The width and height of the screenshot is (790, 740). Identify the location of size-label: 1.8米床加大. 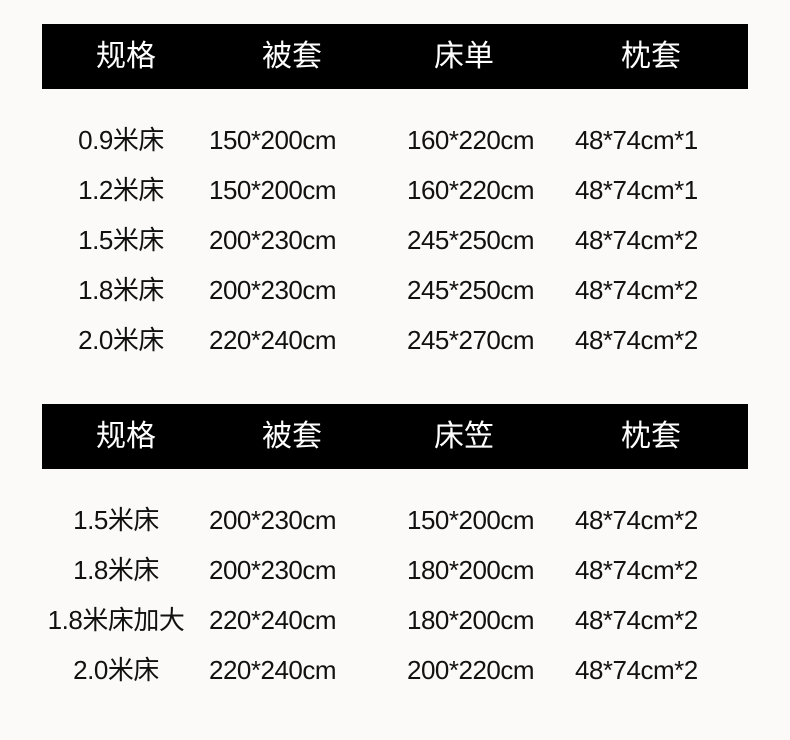
(116, 620).